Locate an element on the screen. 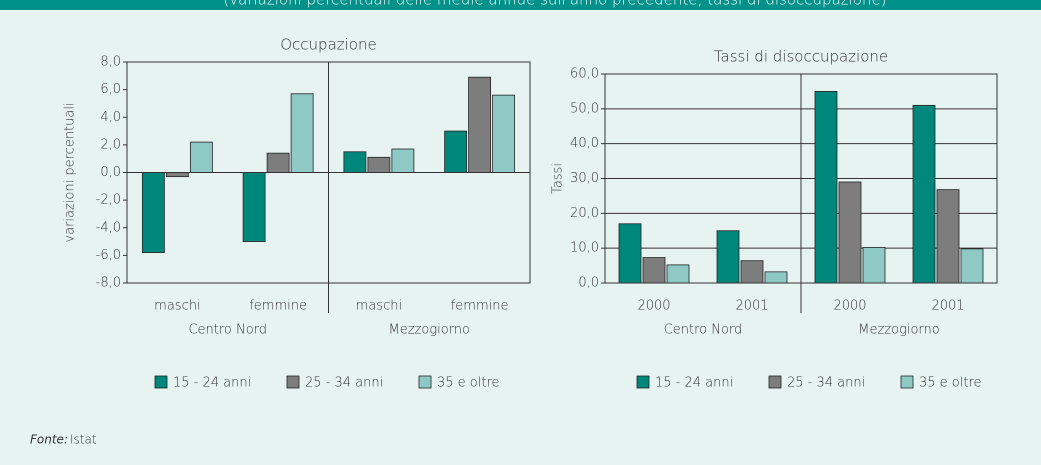 The image size is (1041, 465). y-tick-label: 60,0 is located at coordinates (584, 74).